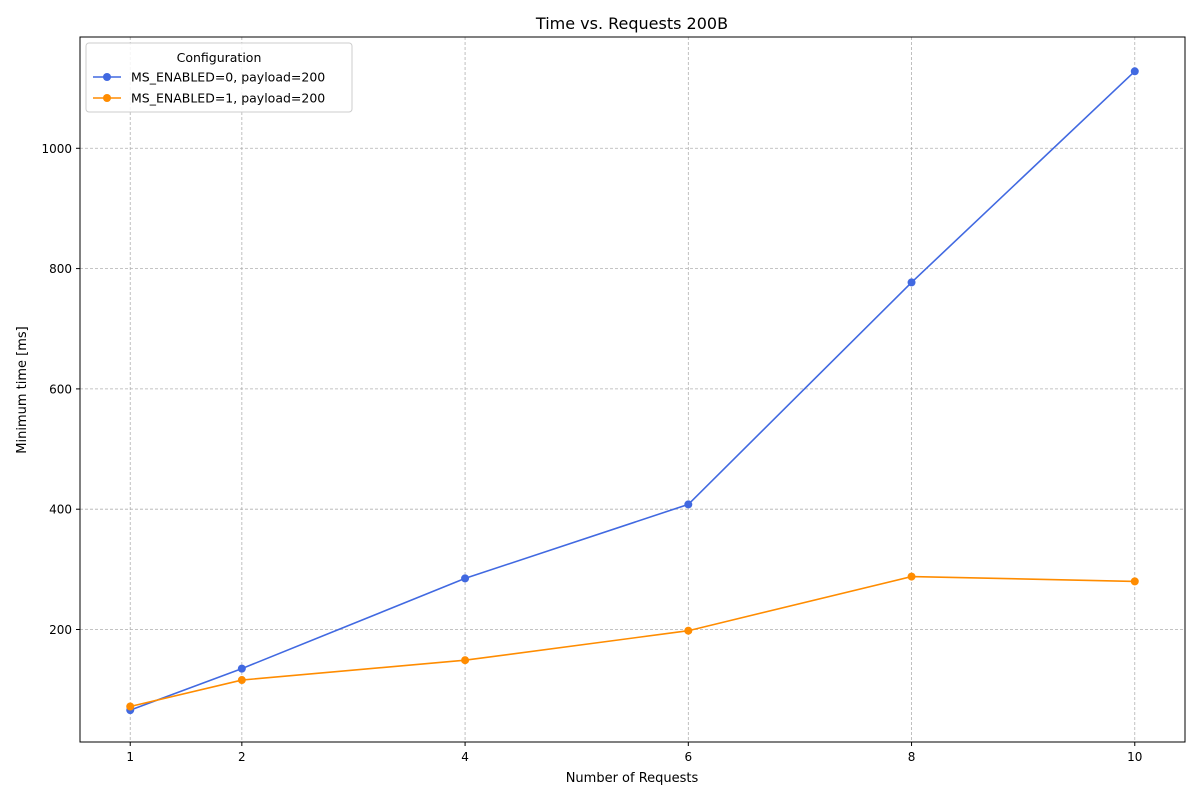 The height and width of the screenshot is (800, 1200). Describe the element at coordinates (465, 757) in the screenshot. I see `x-tick-label: 4` at that location.